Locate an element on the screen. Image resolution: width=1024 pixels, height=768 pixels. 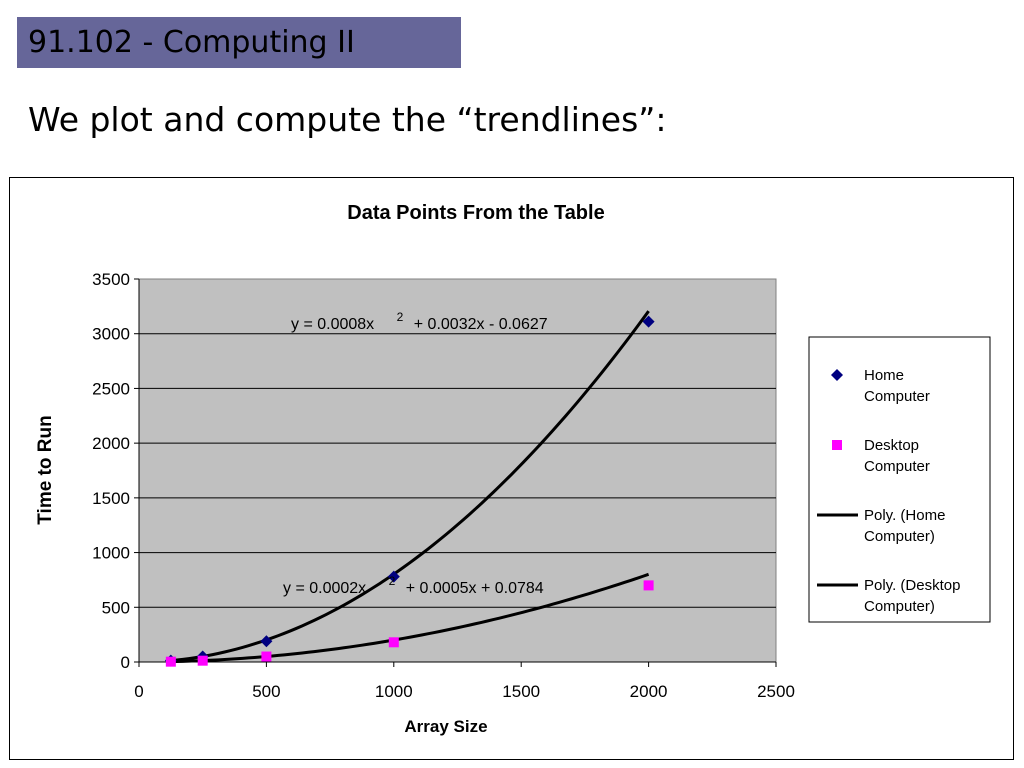
trendline-equation-home: y = 0.0008x 2 + 0.0032x - 0.0627 is located at coordinates (419, 320).